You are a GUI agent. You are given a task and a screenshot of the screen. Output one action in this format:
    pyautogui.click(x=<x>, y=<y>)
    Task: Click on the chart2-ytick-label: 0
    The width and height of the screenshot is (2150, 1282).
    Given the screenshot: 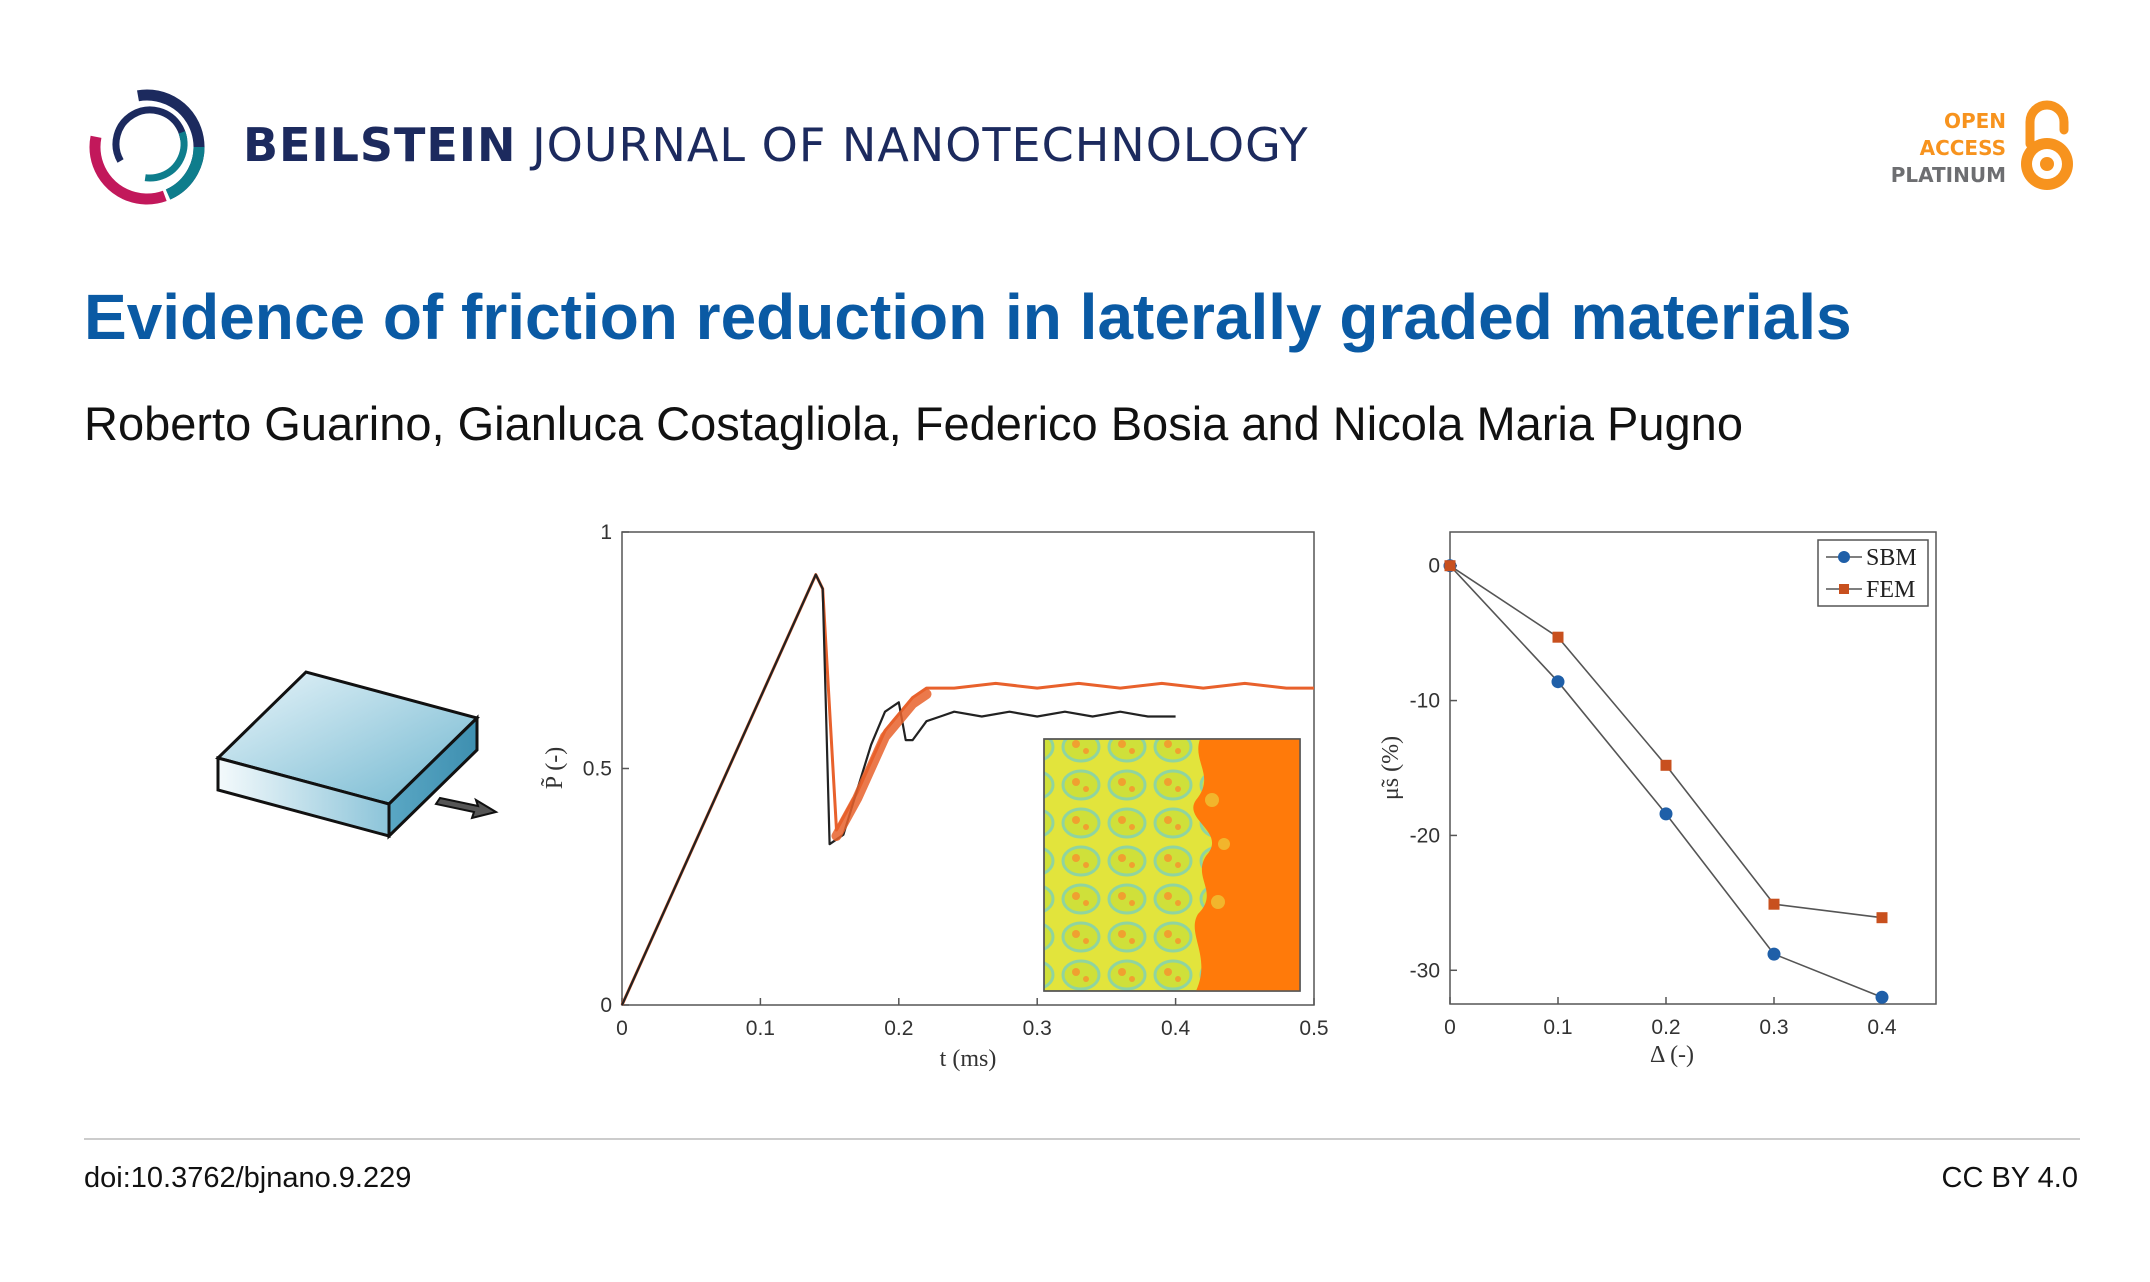 What is the action you would take?
    pyautogui.click(x=1434, y=566)
    